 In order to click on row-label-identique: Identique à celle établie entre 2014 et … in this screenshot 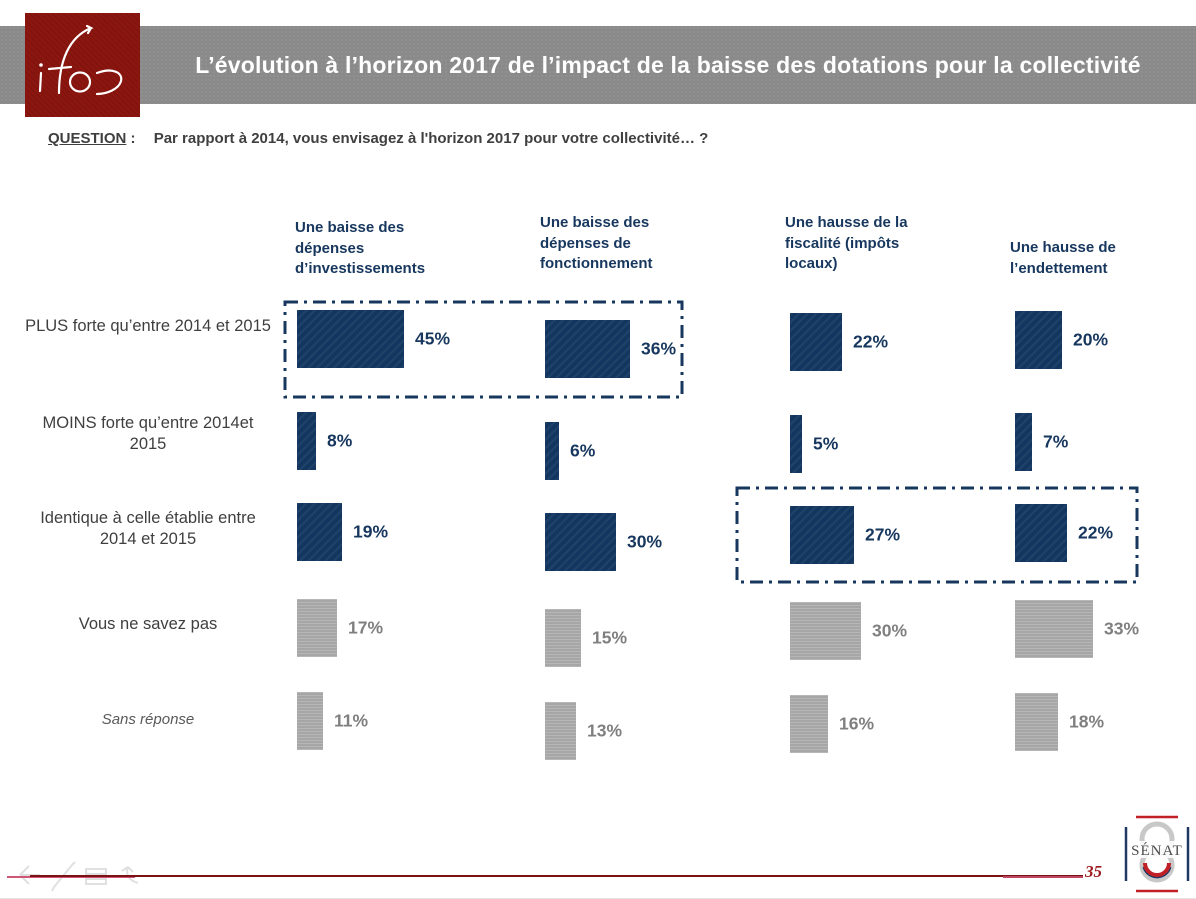, I will do `click(148, 529)`.